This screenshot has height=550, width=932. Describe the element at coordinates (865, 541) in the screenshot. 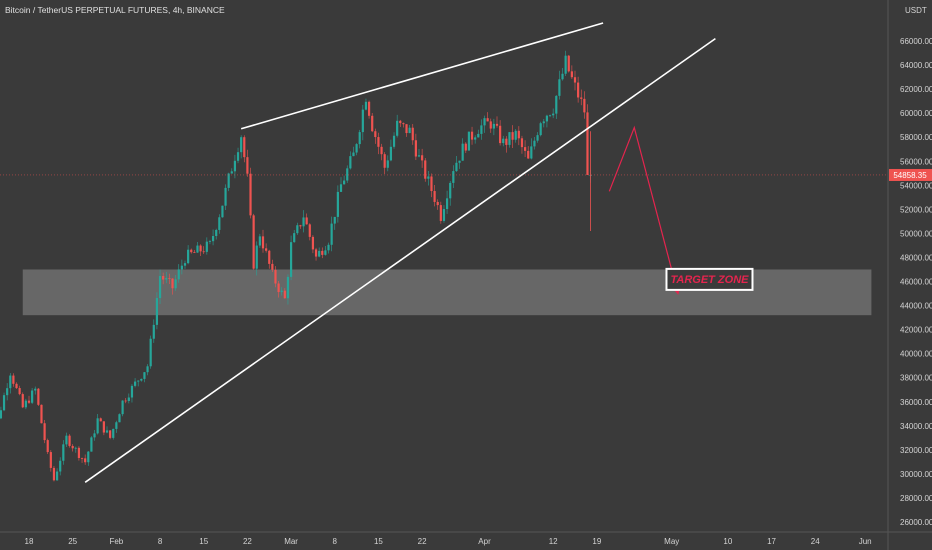

I see `x-tick-label: Jun` at that location.